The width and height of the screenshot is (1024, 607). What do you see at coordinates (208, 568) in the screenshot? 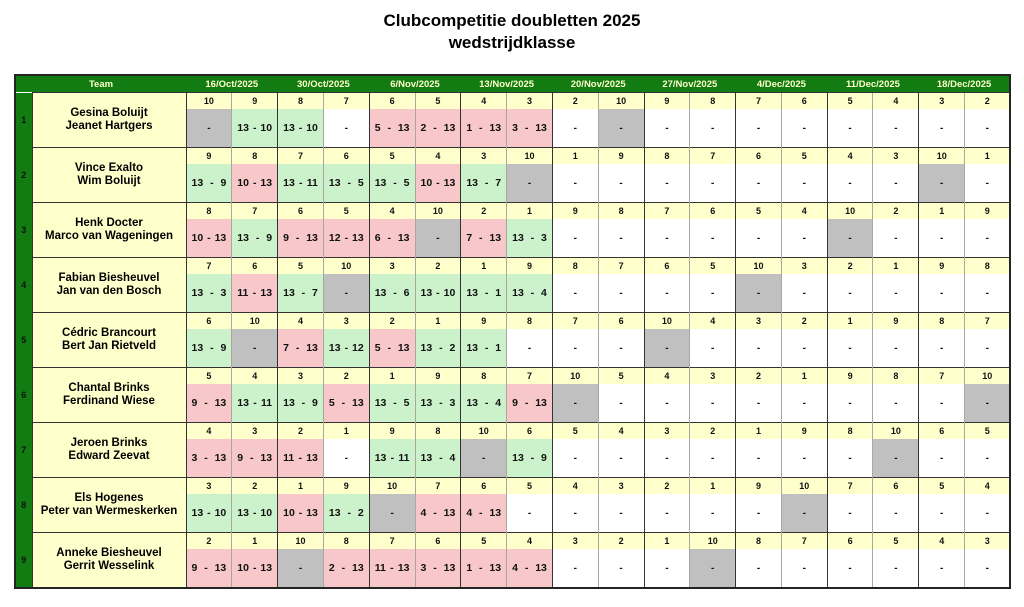
I see `score-cell: 9-13` at bounding box center [208, 568].